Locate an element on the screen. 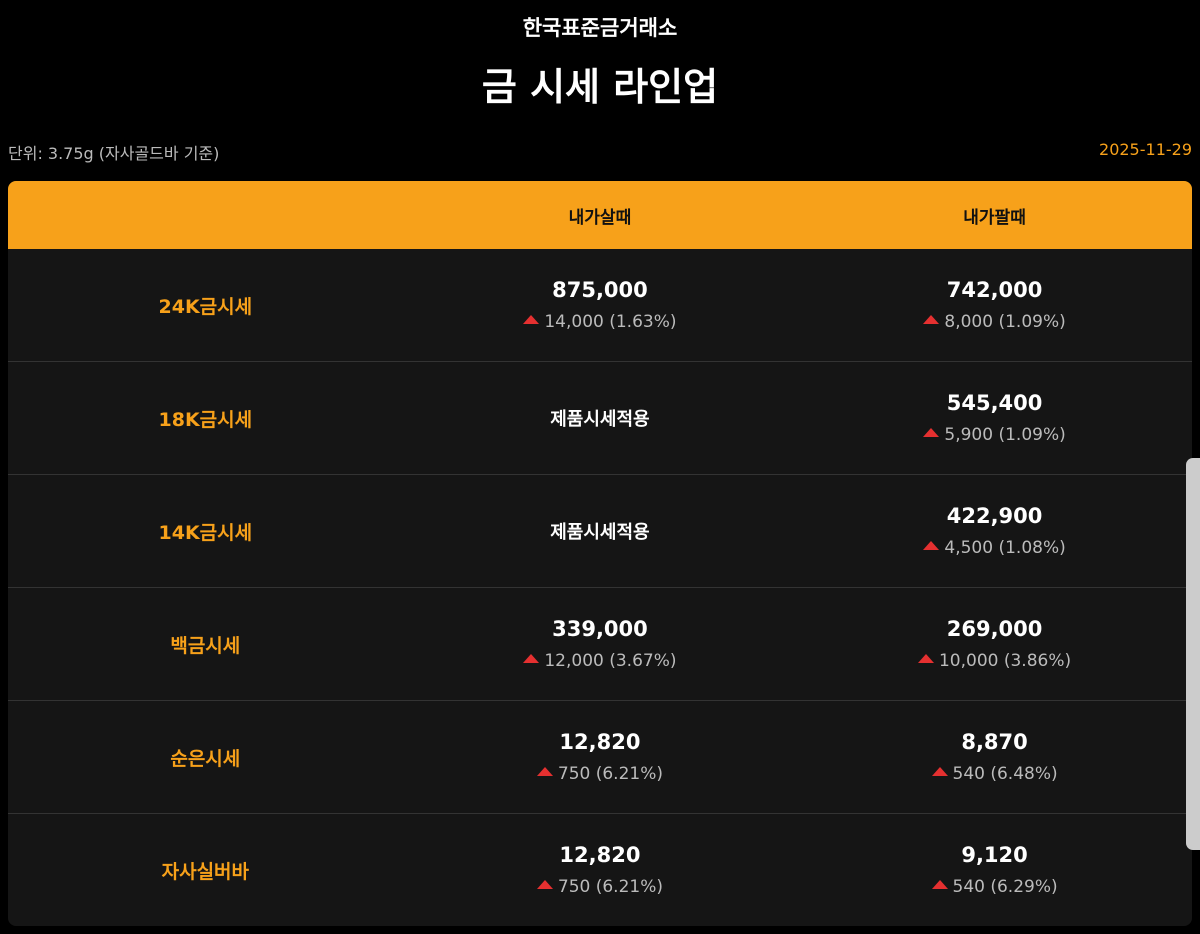 This screenshot has width=1200, height=934. sell-change-value: 10,000 (3.86%) is located at coordinates (1005, 661).